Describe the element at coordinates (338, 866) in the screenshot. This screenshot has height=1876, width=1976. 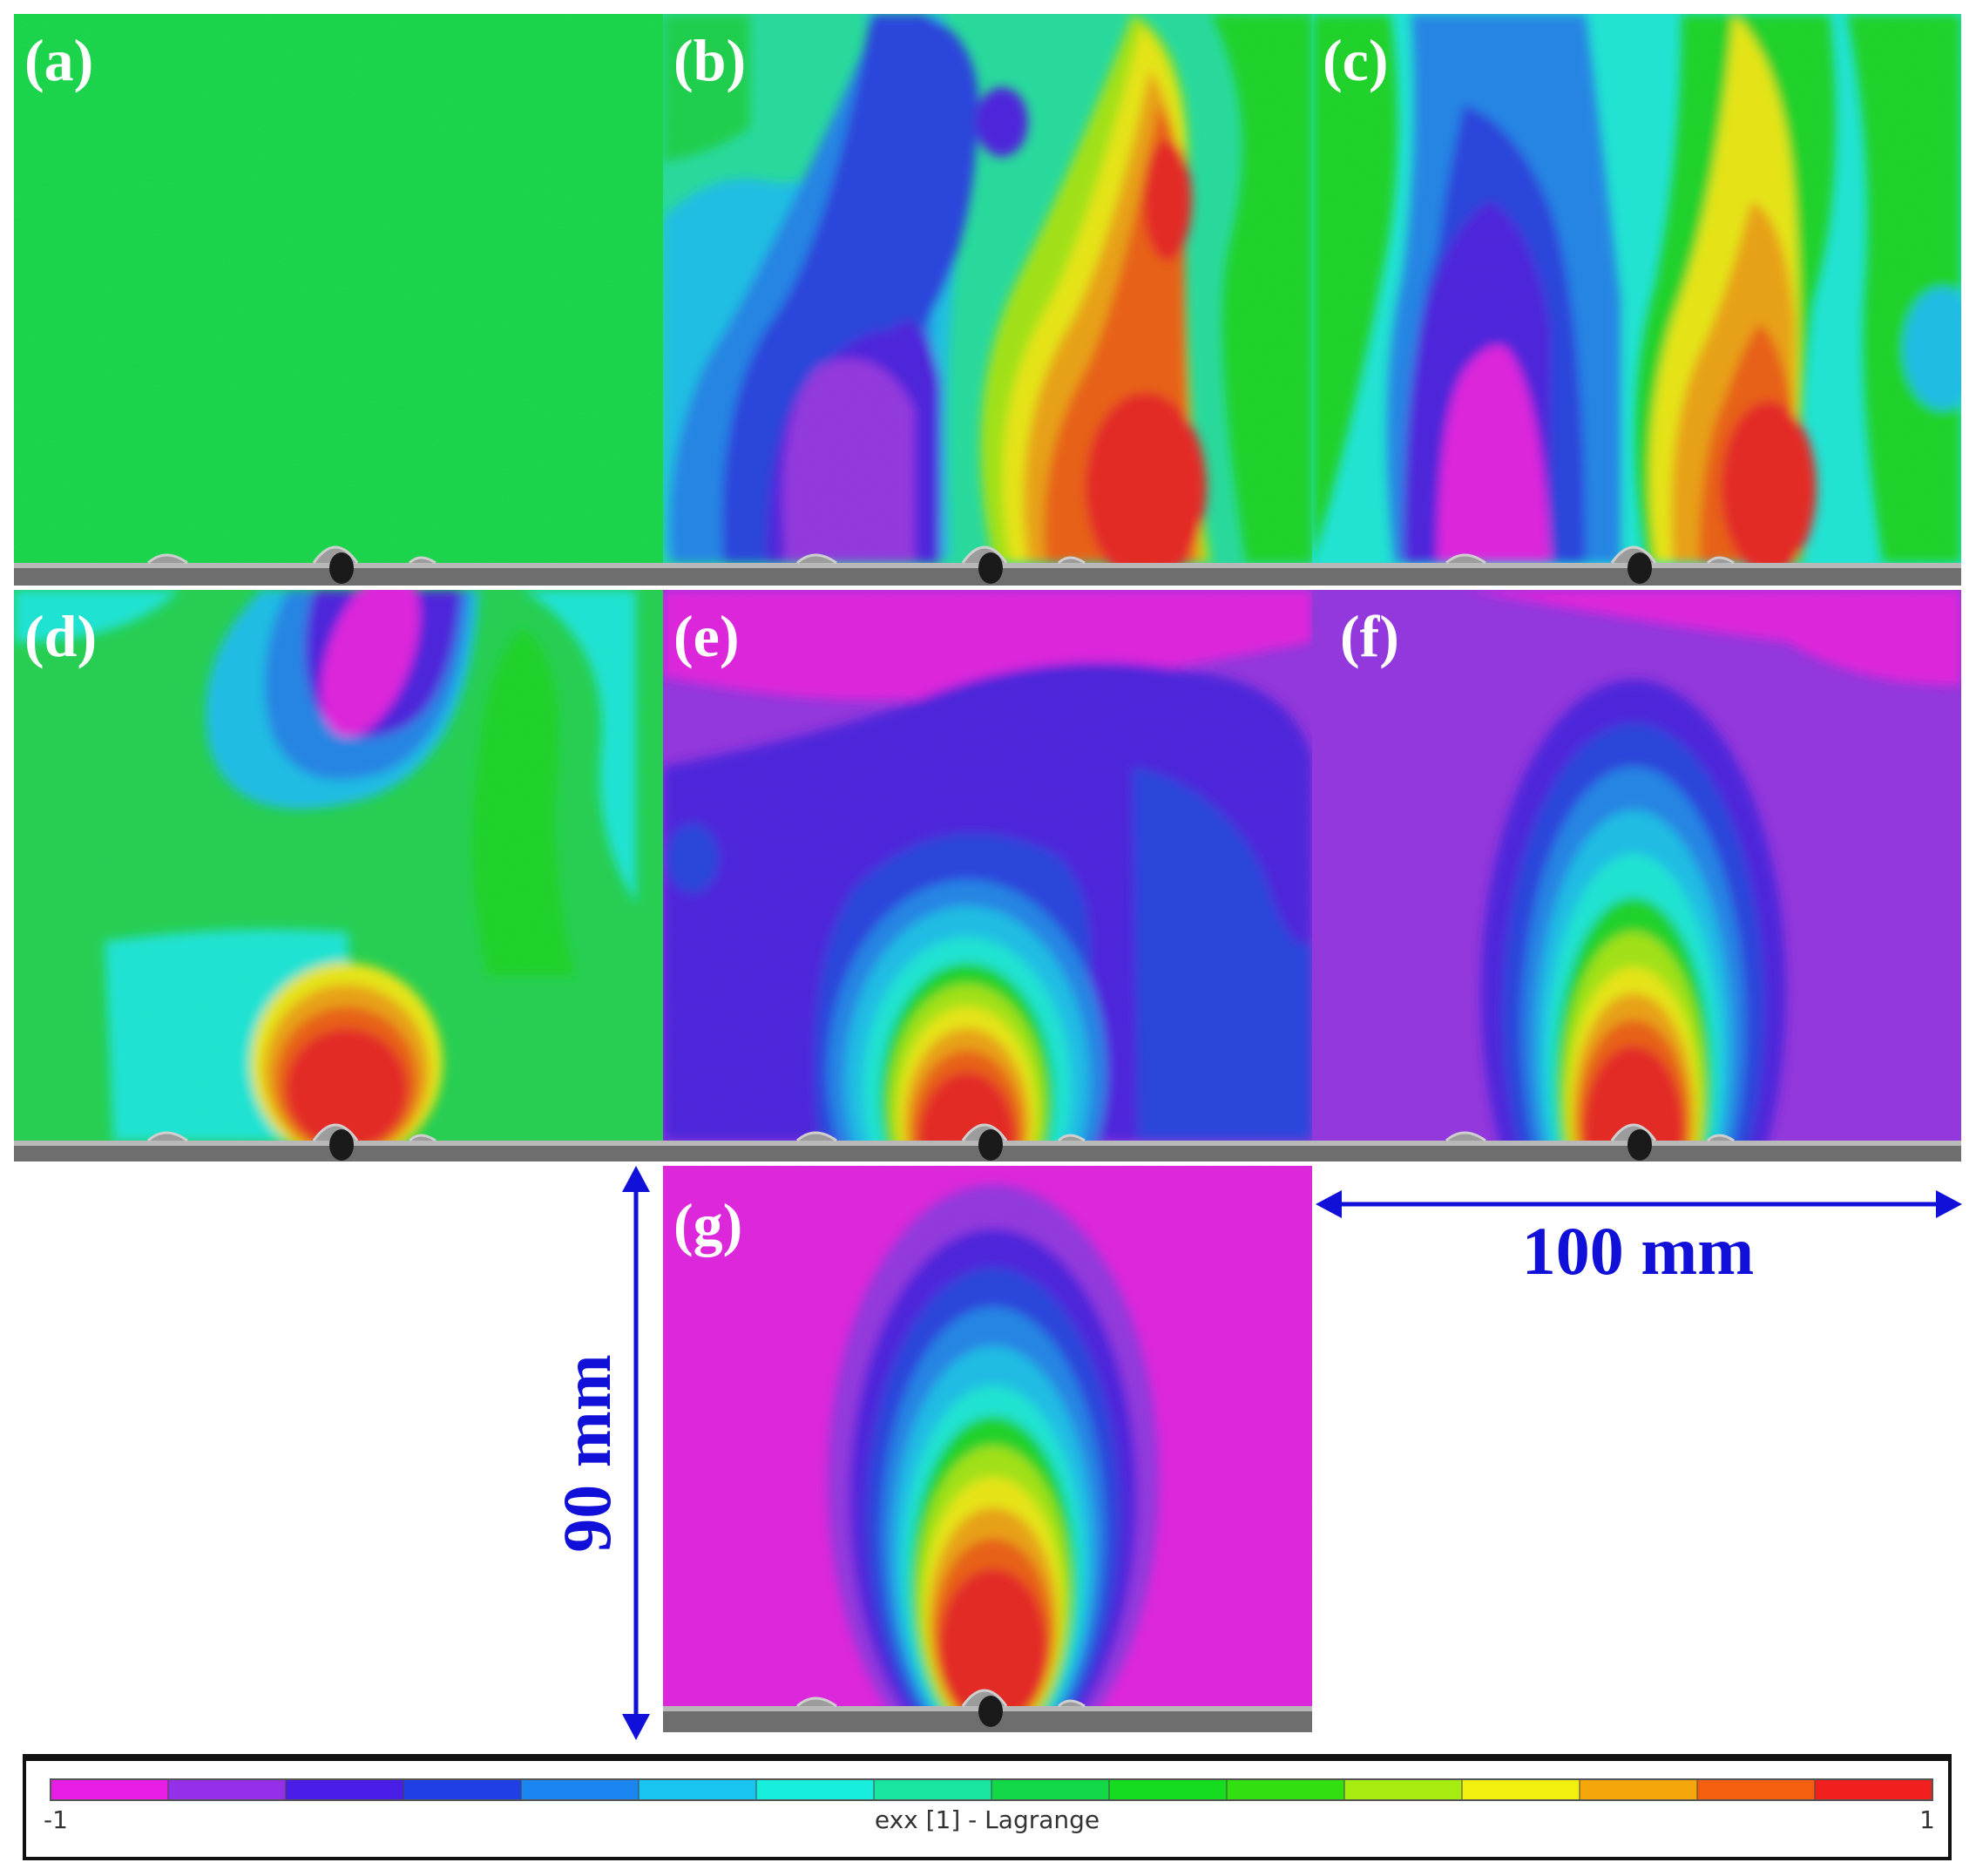
I see `panel-d` at that location.